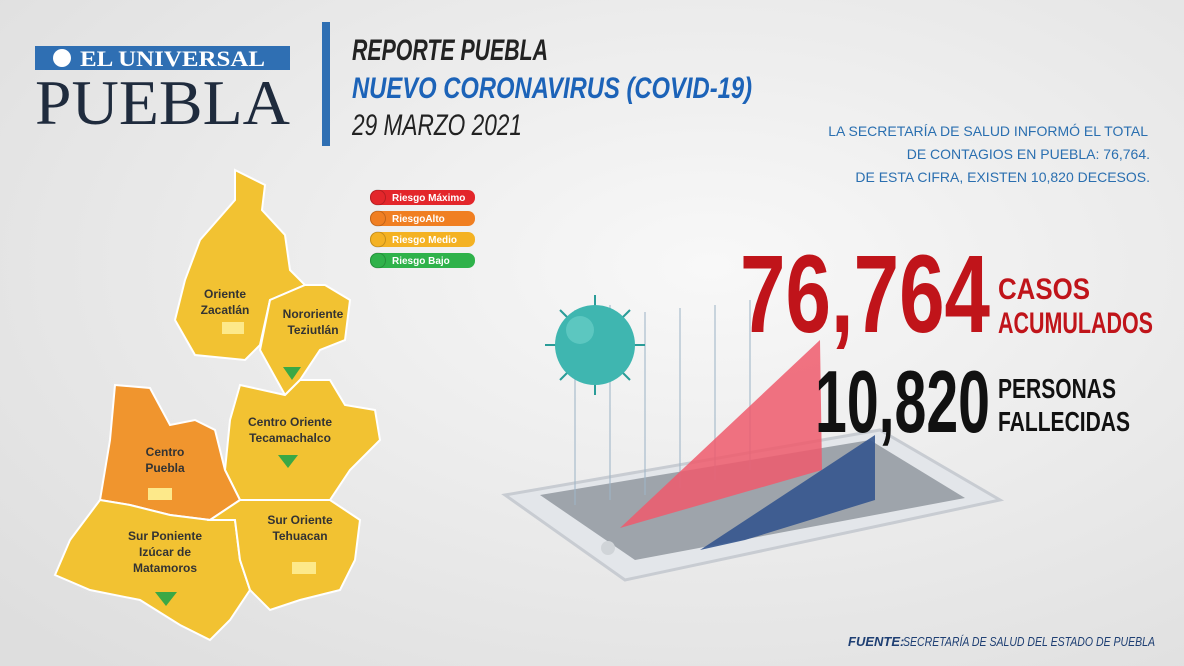  What do you see at coordinates (436, 125) in the screenshot?
I see `header-date: 29 MARZO 2021` at bounding box center [436, 125].